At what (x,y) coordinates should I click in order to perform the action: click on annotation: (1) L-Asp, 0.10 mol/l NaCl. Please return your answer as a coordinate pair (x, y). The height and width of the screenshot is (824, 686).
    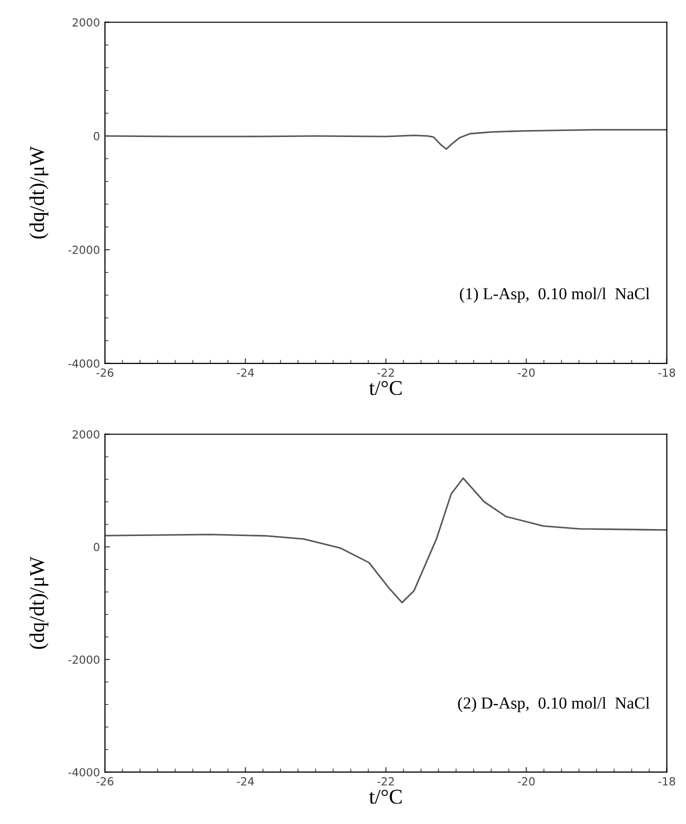
    Looking at the image, I should click on (555, 295).